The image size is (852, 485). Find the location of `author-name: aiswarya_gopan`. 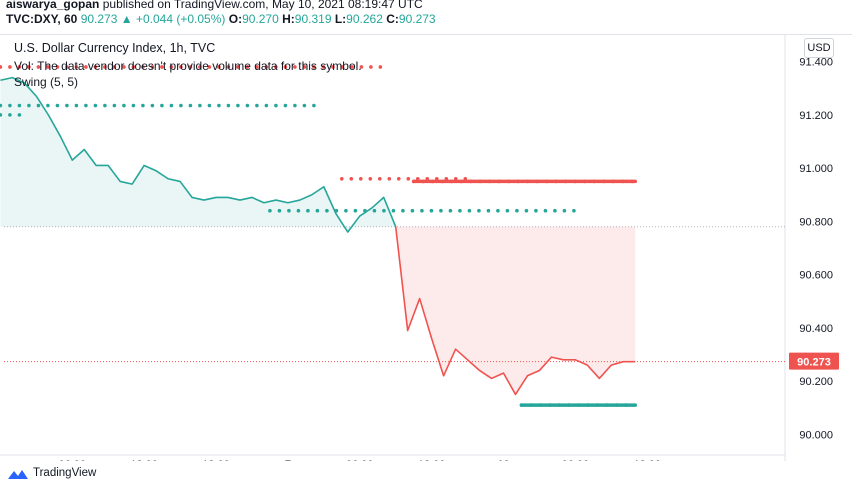

author-name: aiswarya_gopan is located at coordinates (53, 5).